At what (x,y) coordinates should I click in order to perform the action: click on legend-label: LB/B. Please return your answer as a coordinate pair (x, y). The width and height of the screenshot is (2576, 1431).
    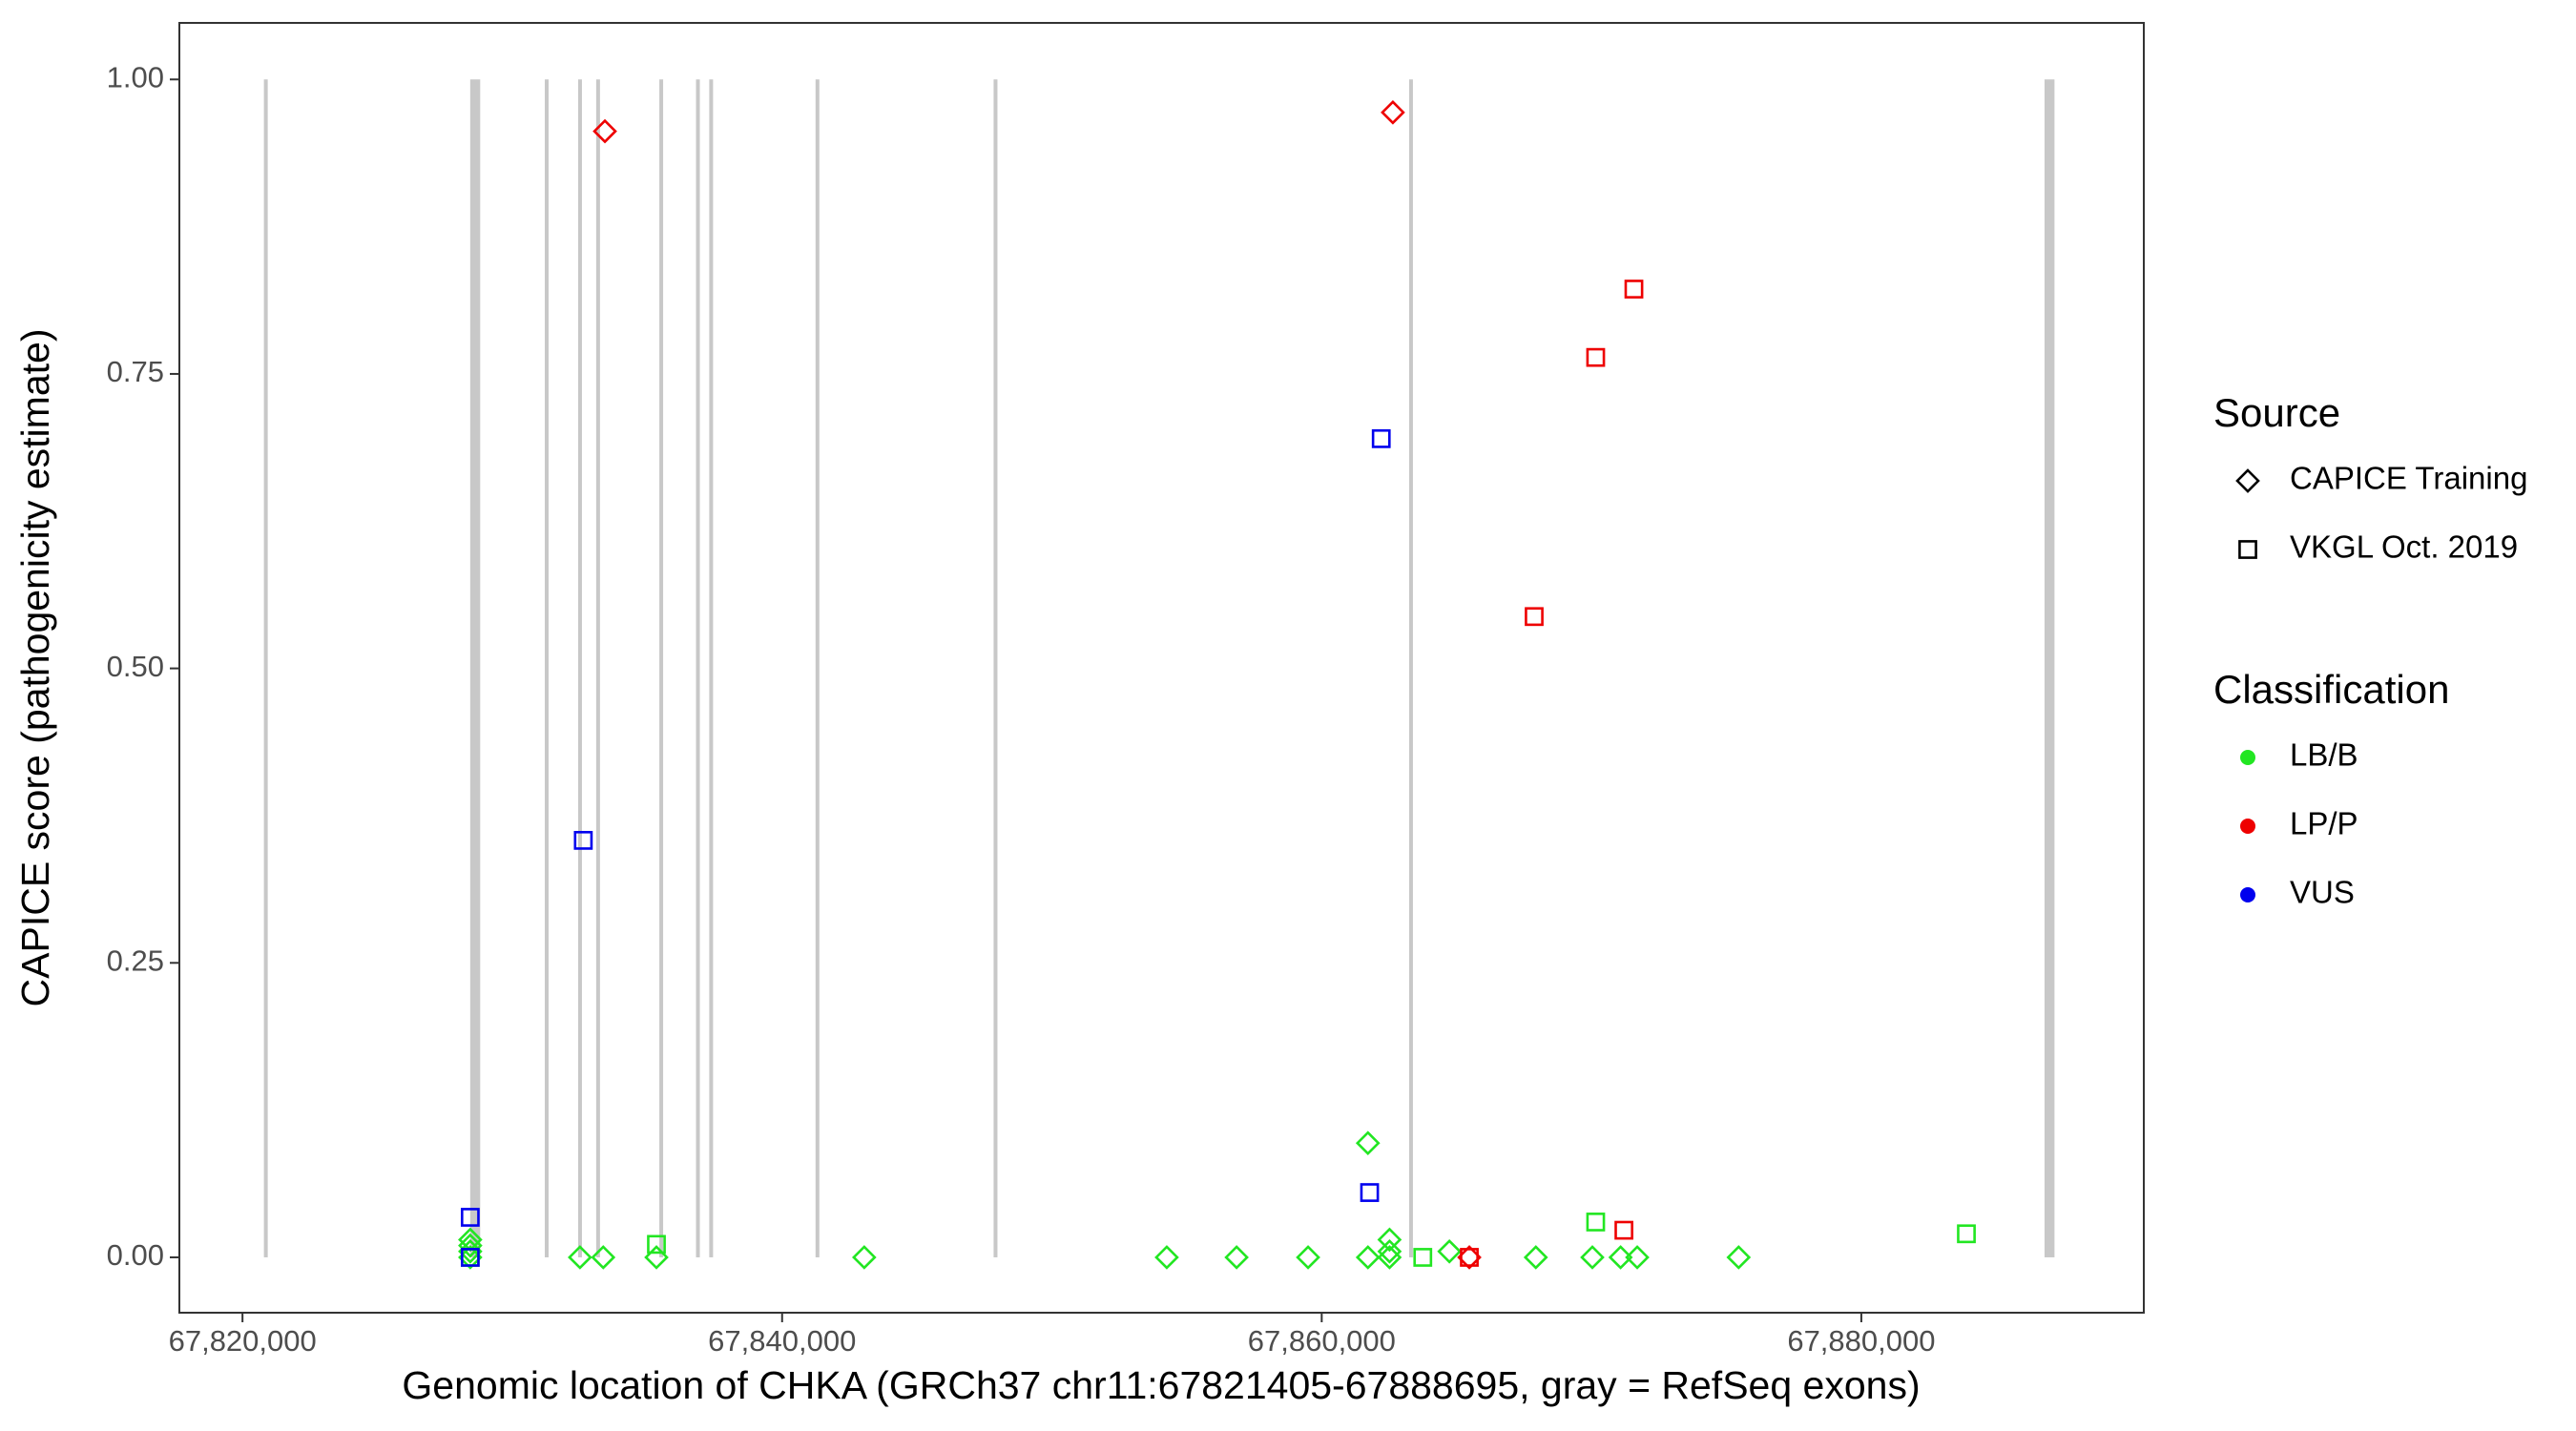
    Looking at the image, I should click on (2324, 755).